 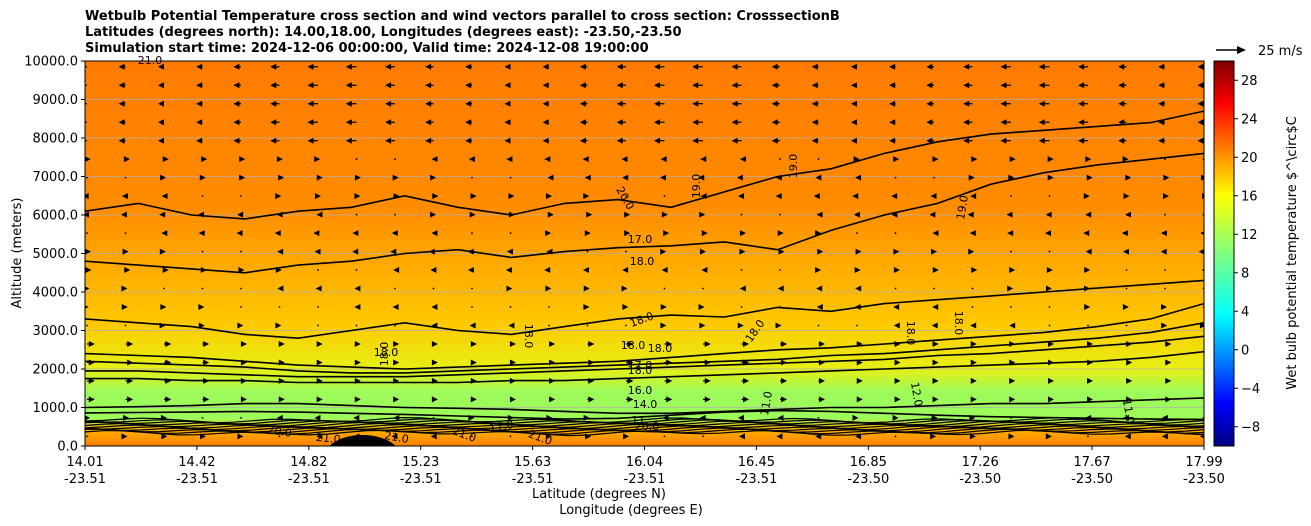 What do you see at coordinates (1203, 462) in the screenshot?
I see `x-tick-label-lat: 17.99` at bounding box center [1203, 462].